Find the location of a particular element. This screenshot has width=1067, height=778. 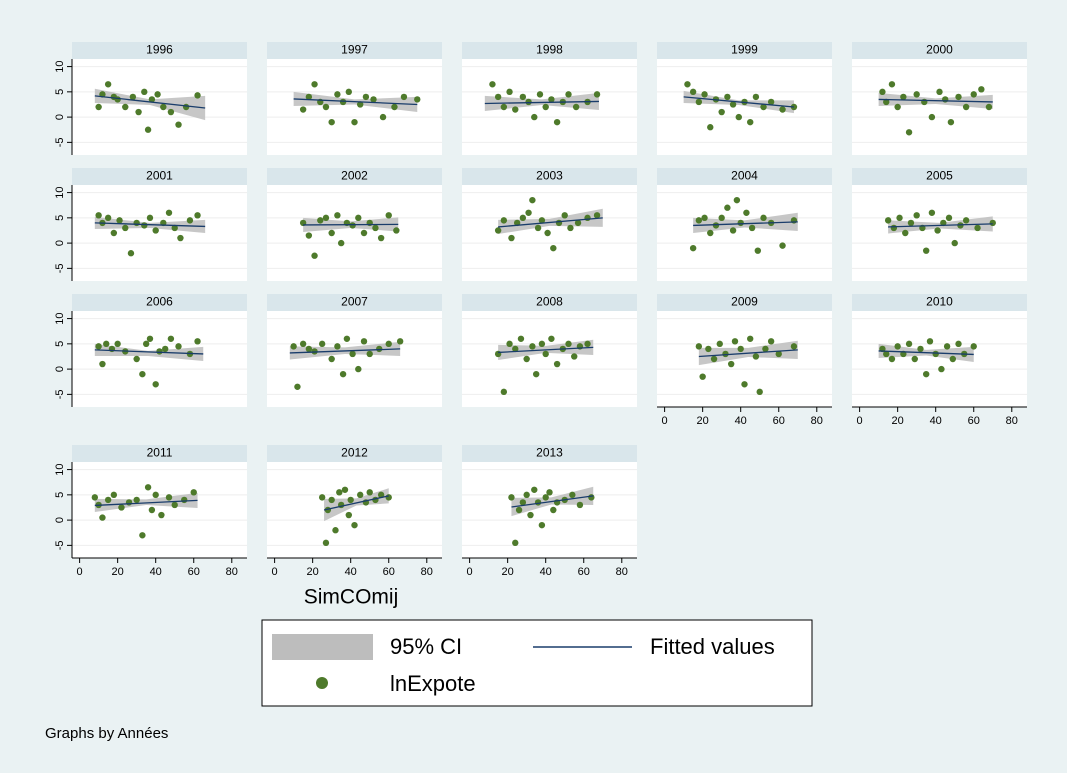

legend-label: Fitted values is located at coordinates (712, 646).